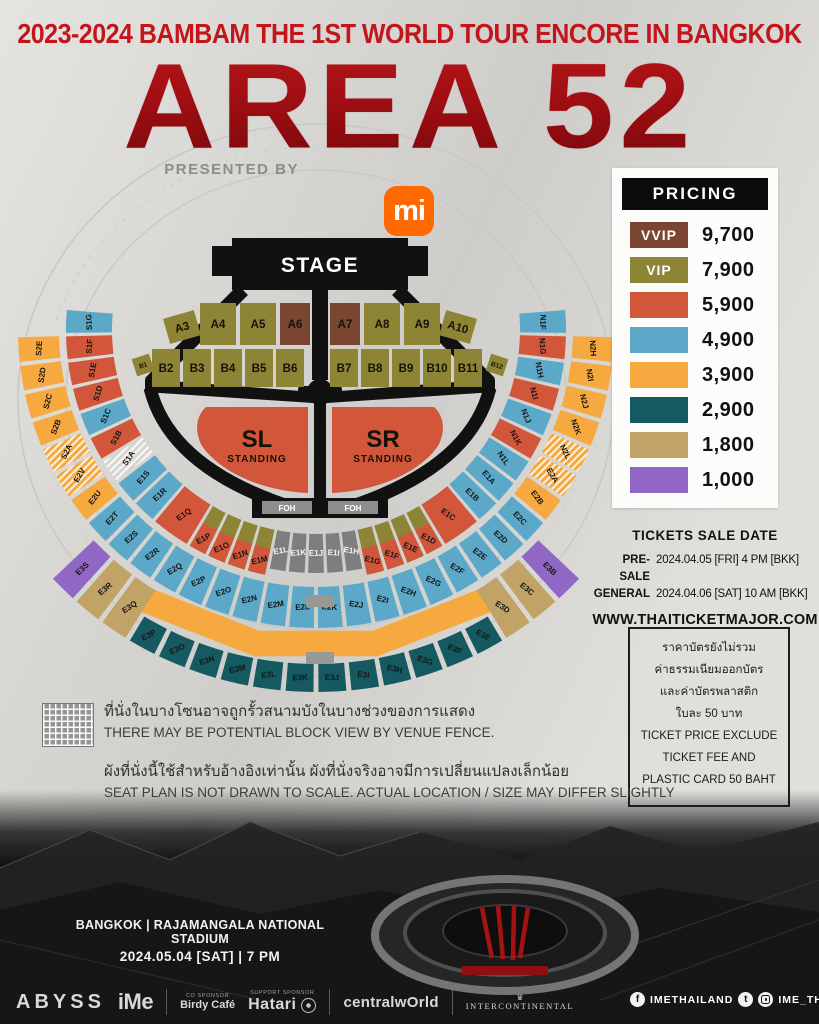 Image resolution: width=819 pixels, height=1024 pixels. What do you see at coordinates (728, 479) in the screenshot?
I see `price-value: 1,000` at bounding box center [728, 479].